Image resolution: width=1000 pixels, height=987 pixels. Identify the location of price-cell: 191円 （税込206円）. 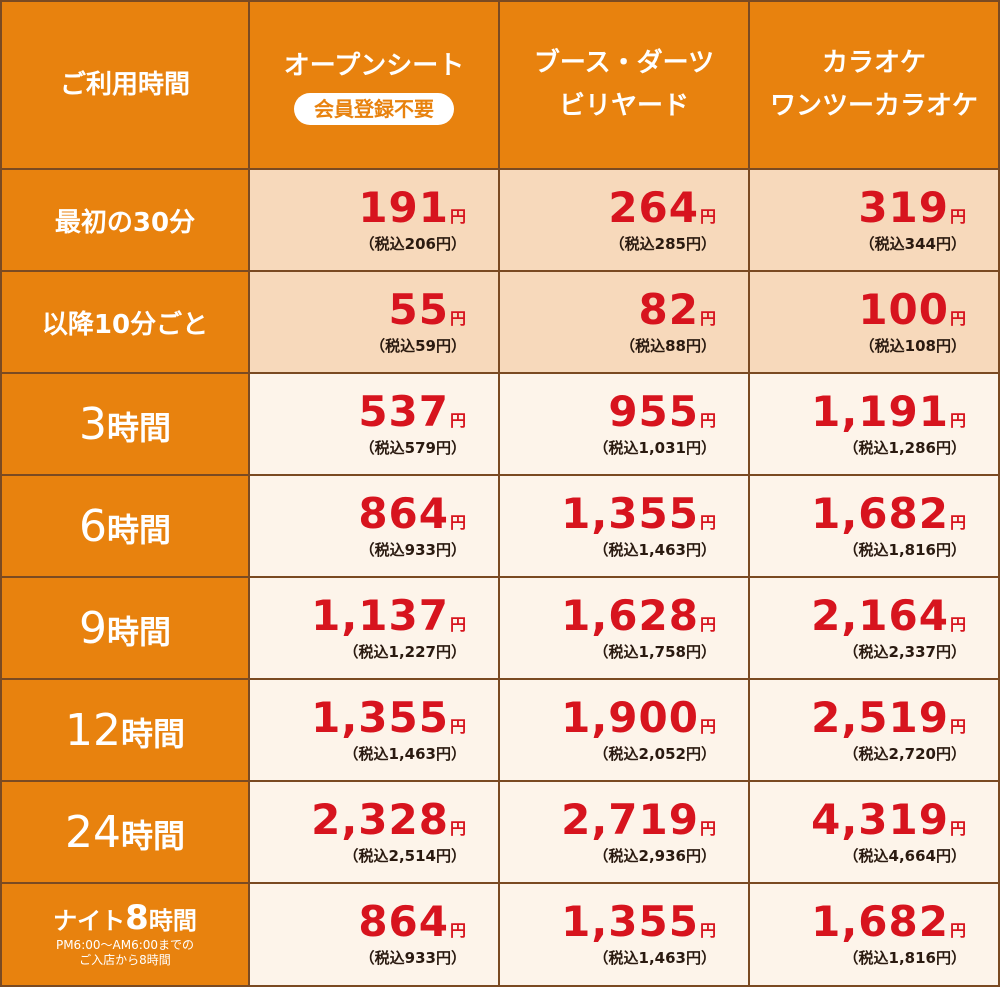
(375, 221).